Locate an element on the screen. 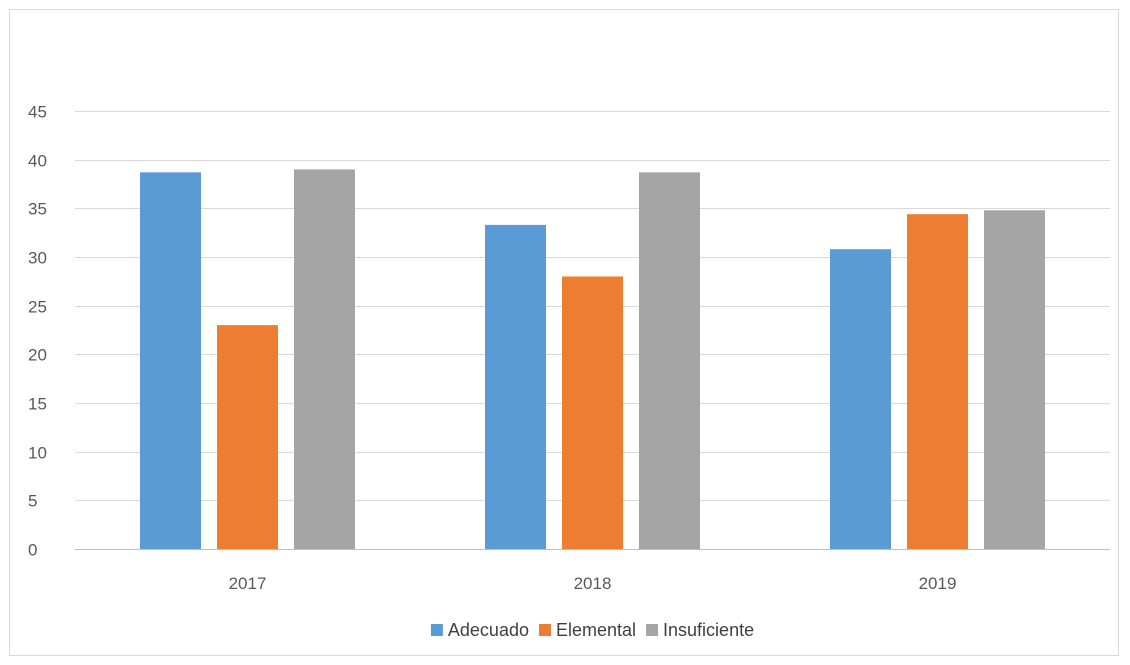 Image resolution: width=1130 pixels, height=665 pixels. legend-label: Adecuado is located at coordinates (488, 630).